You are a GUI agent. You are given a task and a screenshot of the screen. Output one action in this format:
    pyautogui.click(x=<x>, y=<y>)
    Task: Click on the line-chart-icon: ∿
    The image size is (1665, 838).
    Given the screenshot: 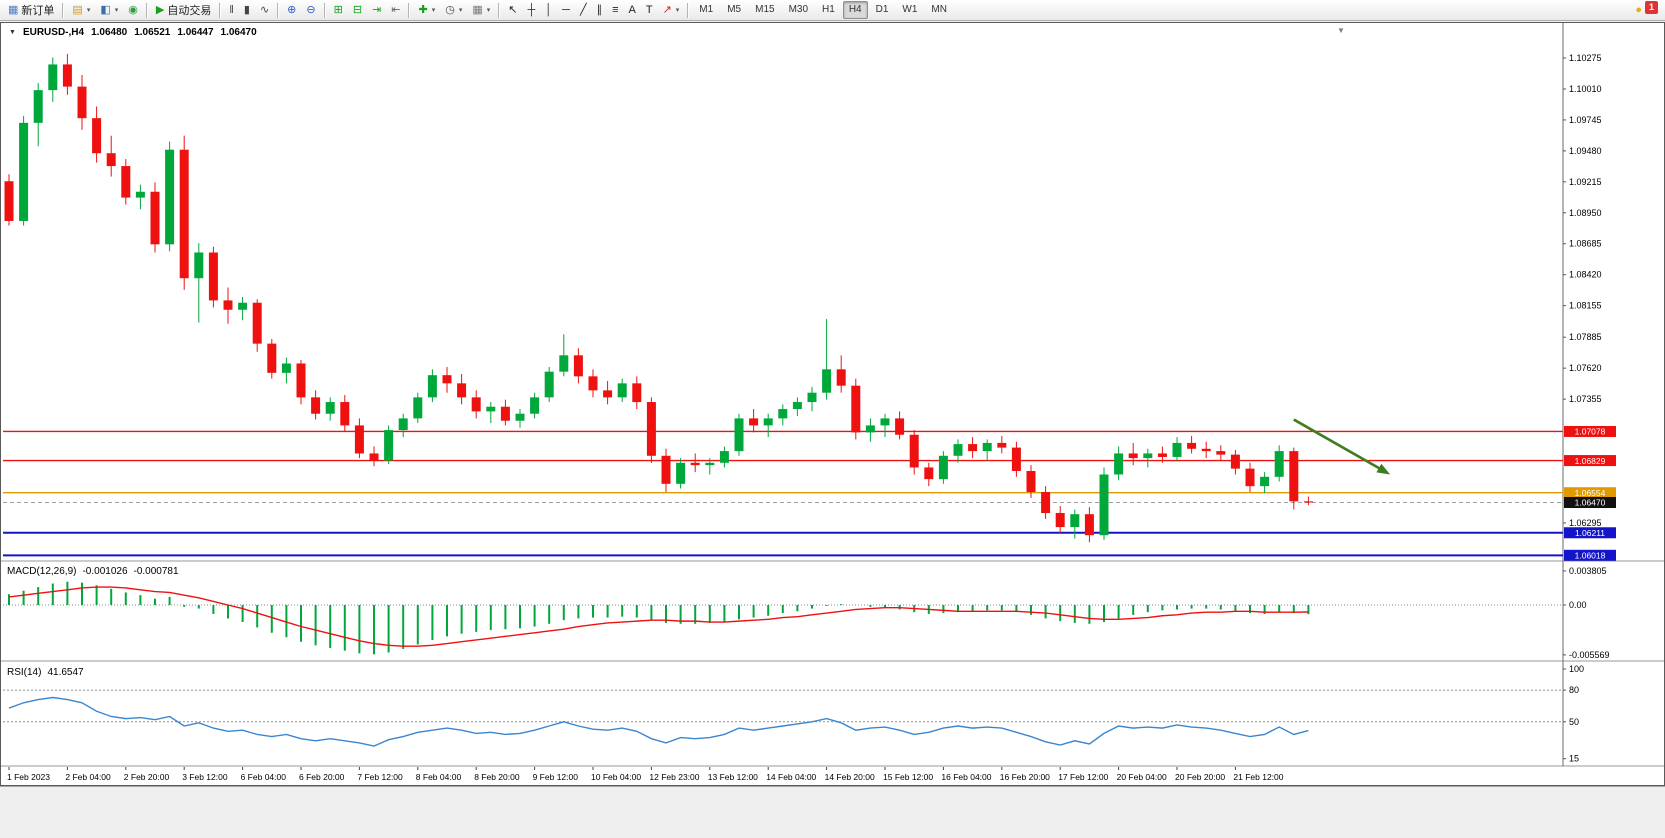 What is the action you would take?
    pyautogui.click(x=264, y=9)
    